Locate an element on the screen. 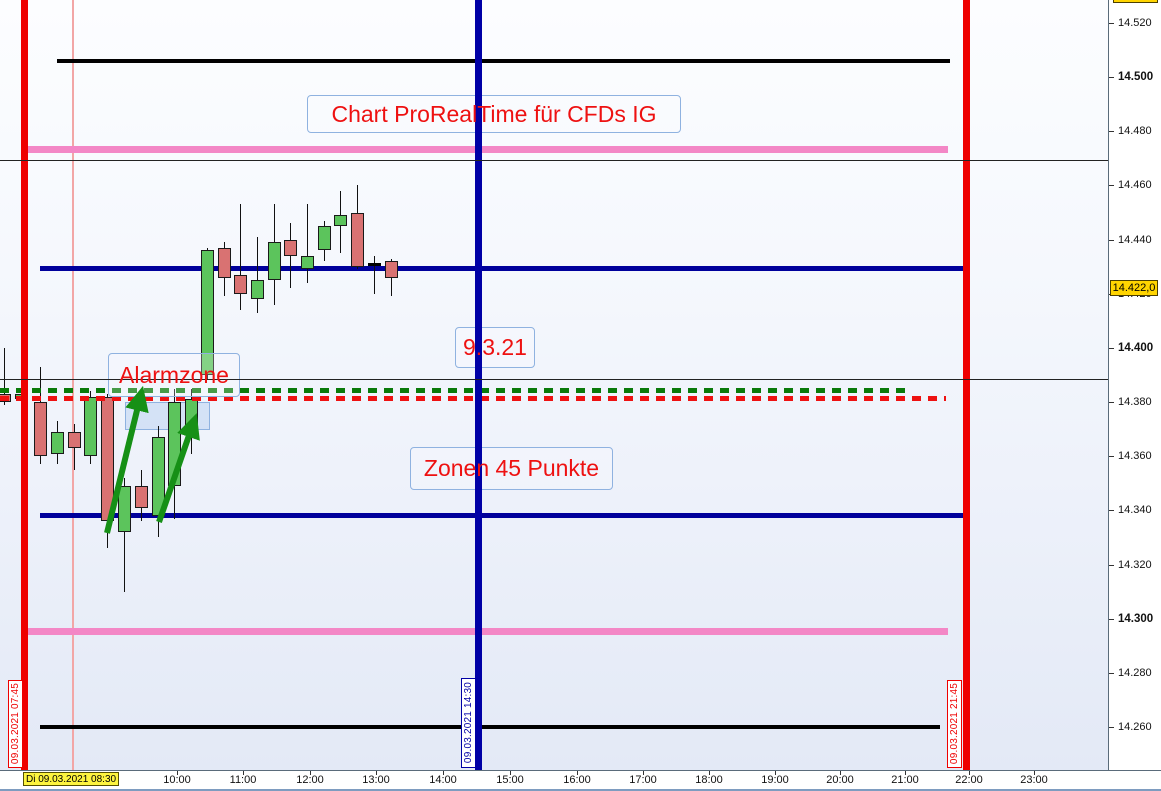 The height and width of the screenshot is (791, 1161). vtag-1430: 09.03.2021 14:30 is located at coordinates (468, 723).